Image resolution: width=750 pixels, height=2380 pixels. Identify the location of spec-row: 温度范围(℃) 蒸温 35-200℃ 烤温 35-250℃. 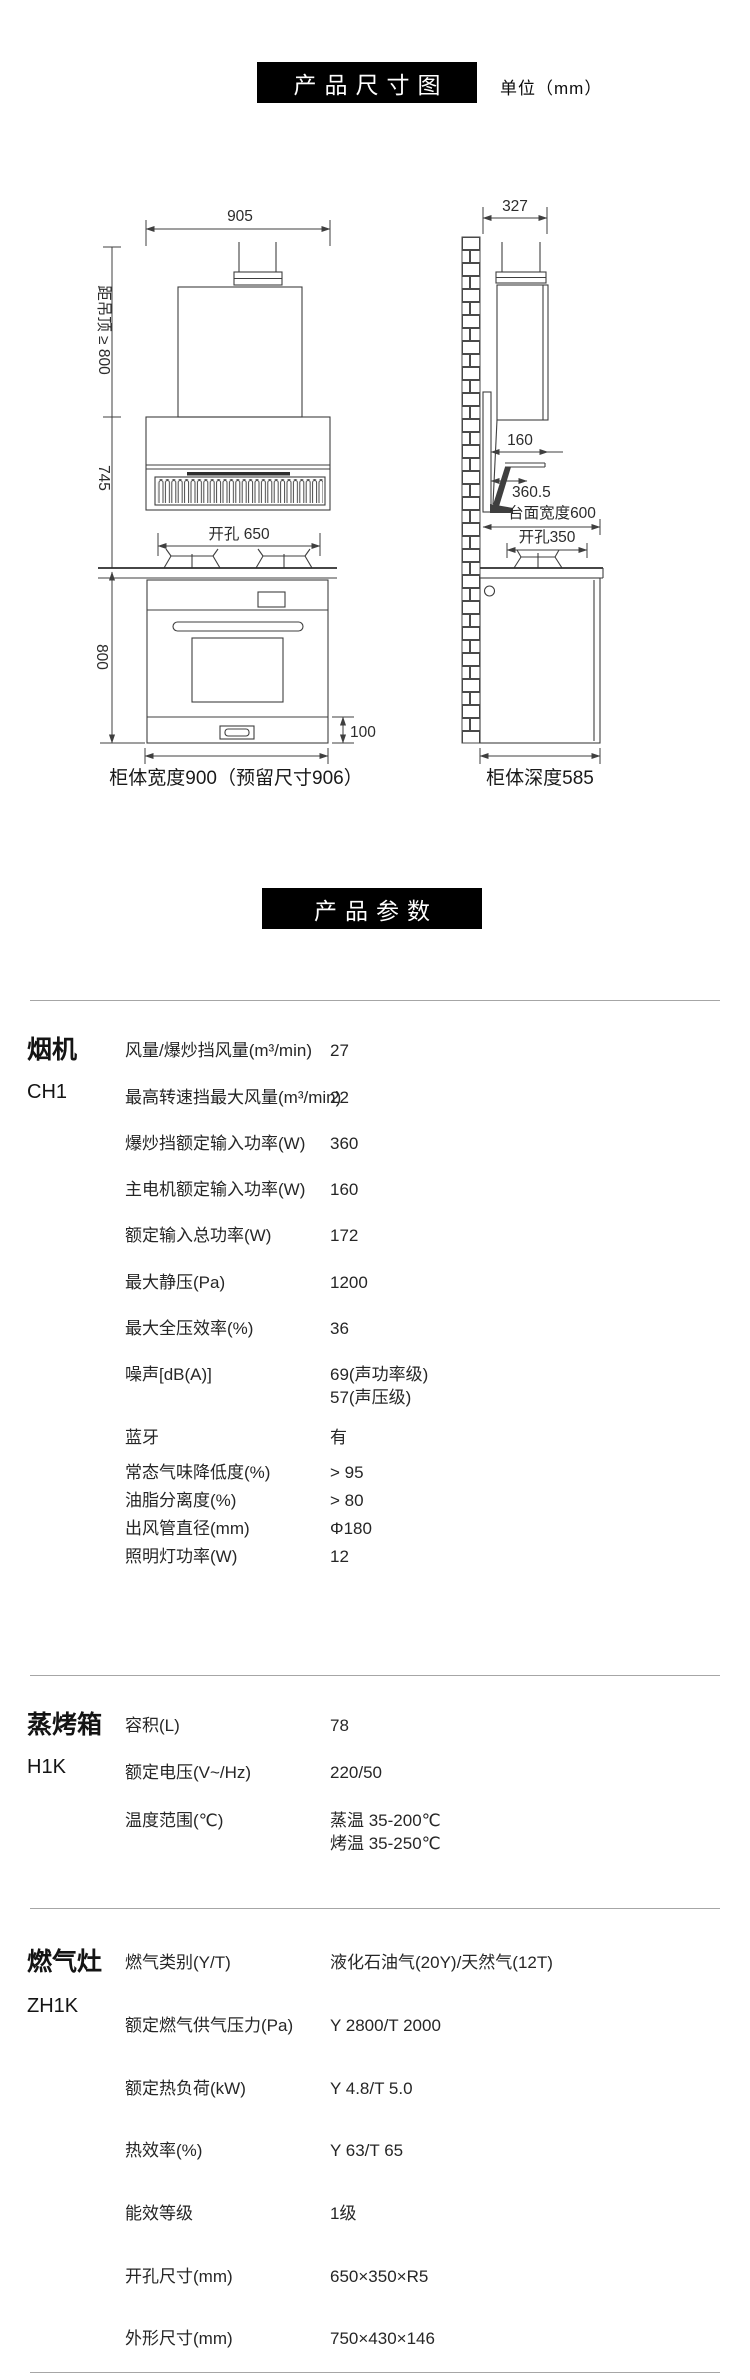
(375, 1831).